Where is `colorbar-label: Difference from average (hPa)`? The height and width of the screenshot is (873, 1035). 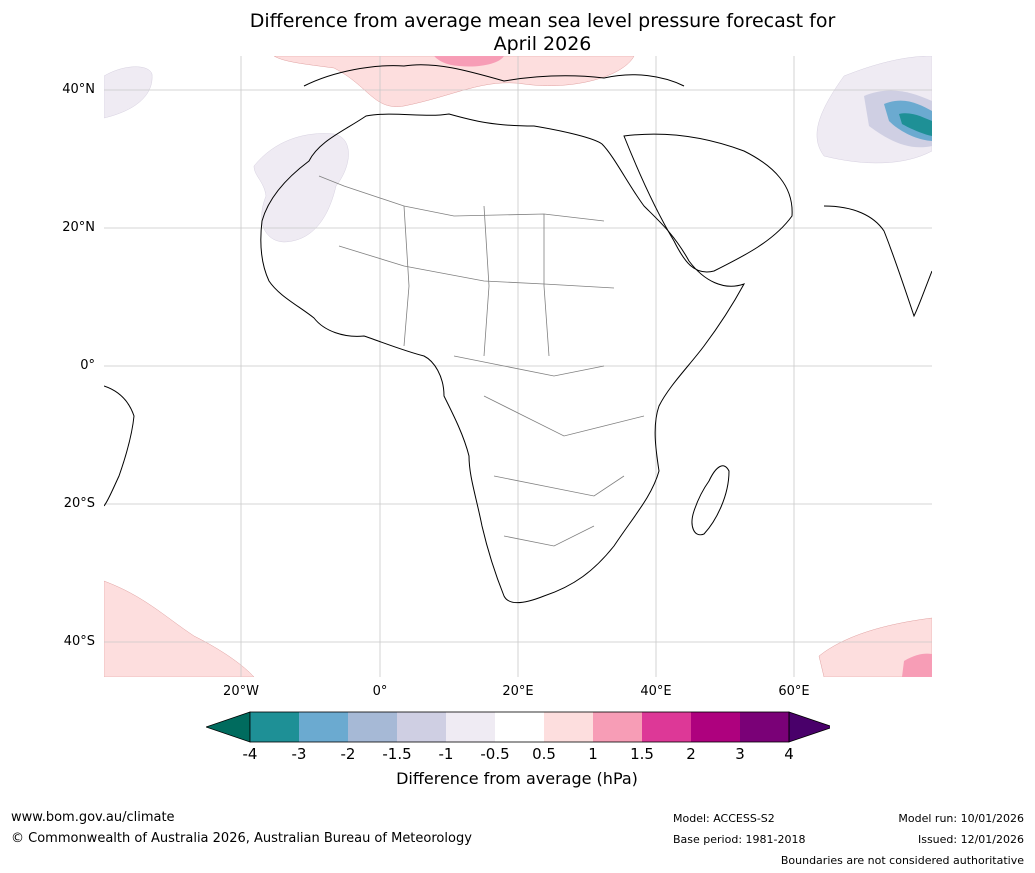
colorbar-label: Difference from average (hPa) is located at coordinates (517, 778).